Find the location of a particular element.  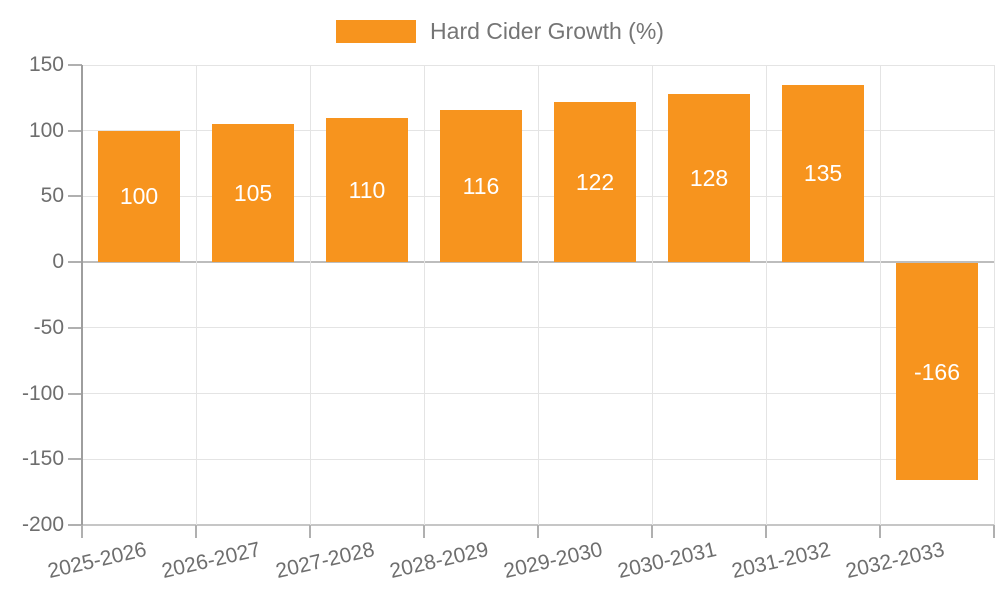

bar-value-label: 110 is located at coordinates (367, 189).